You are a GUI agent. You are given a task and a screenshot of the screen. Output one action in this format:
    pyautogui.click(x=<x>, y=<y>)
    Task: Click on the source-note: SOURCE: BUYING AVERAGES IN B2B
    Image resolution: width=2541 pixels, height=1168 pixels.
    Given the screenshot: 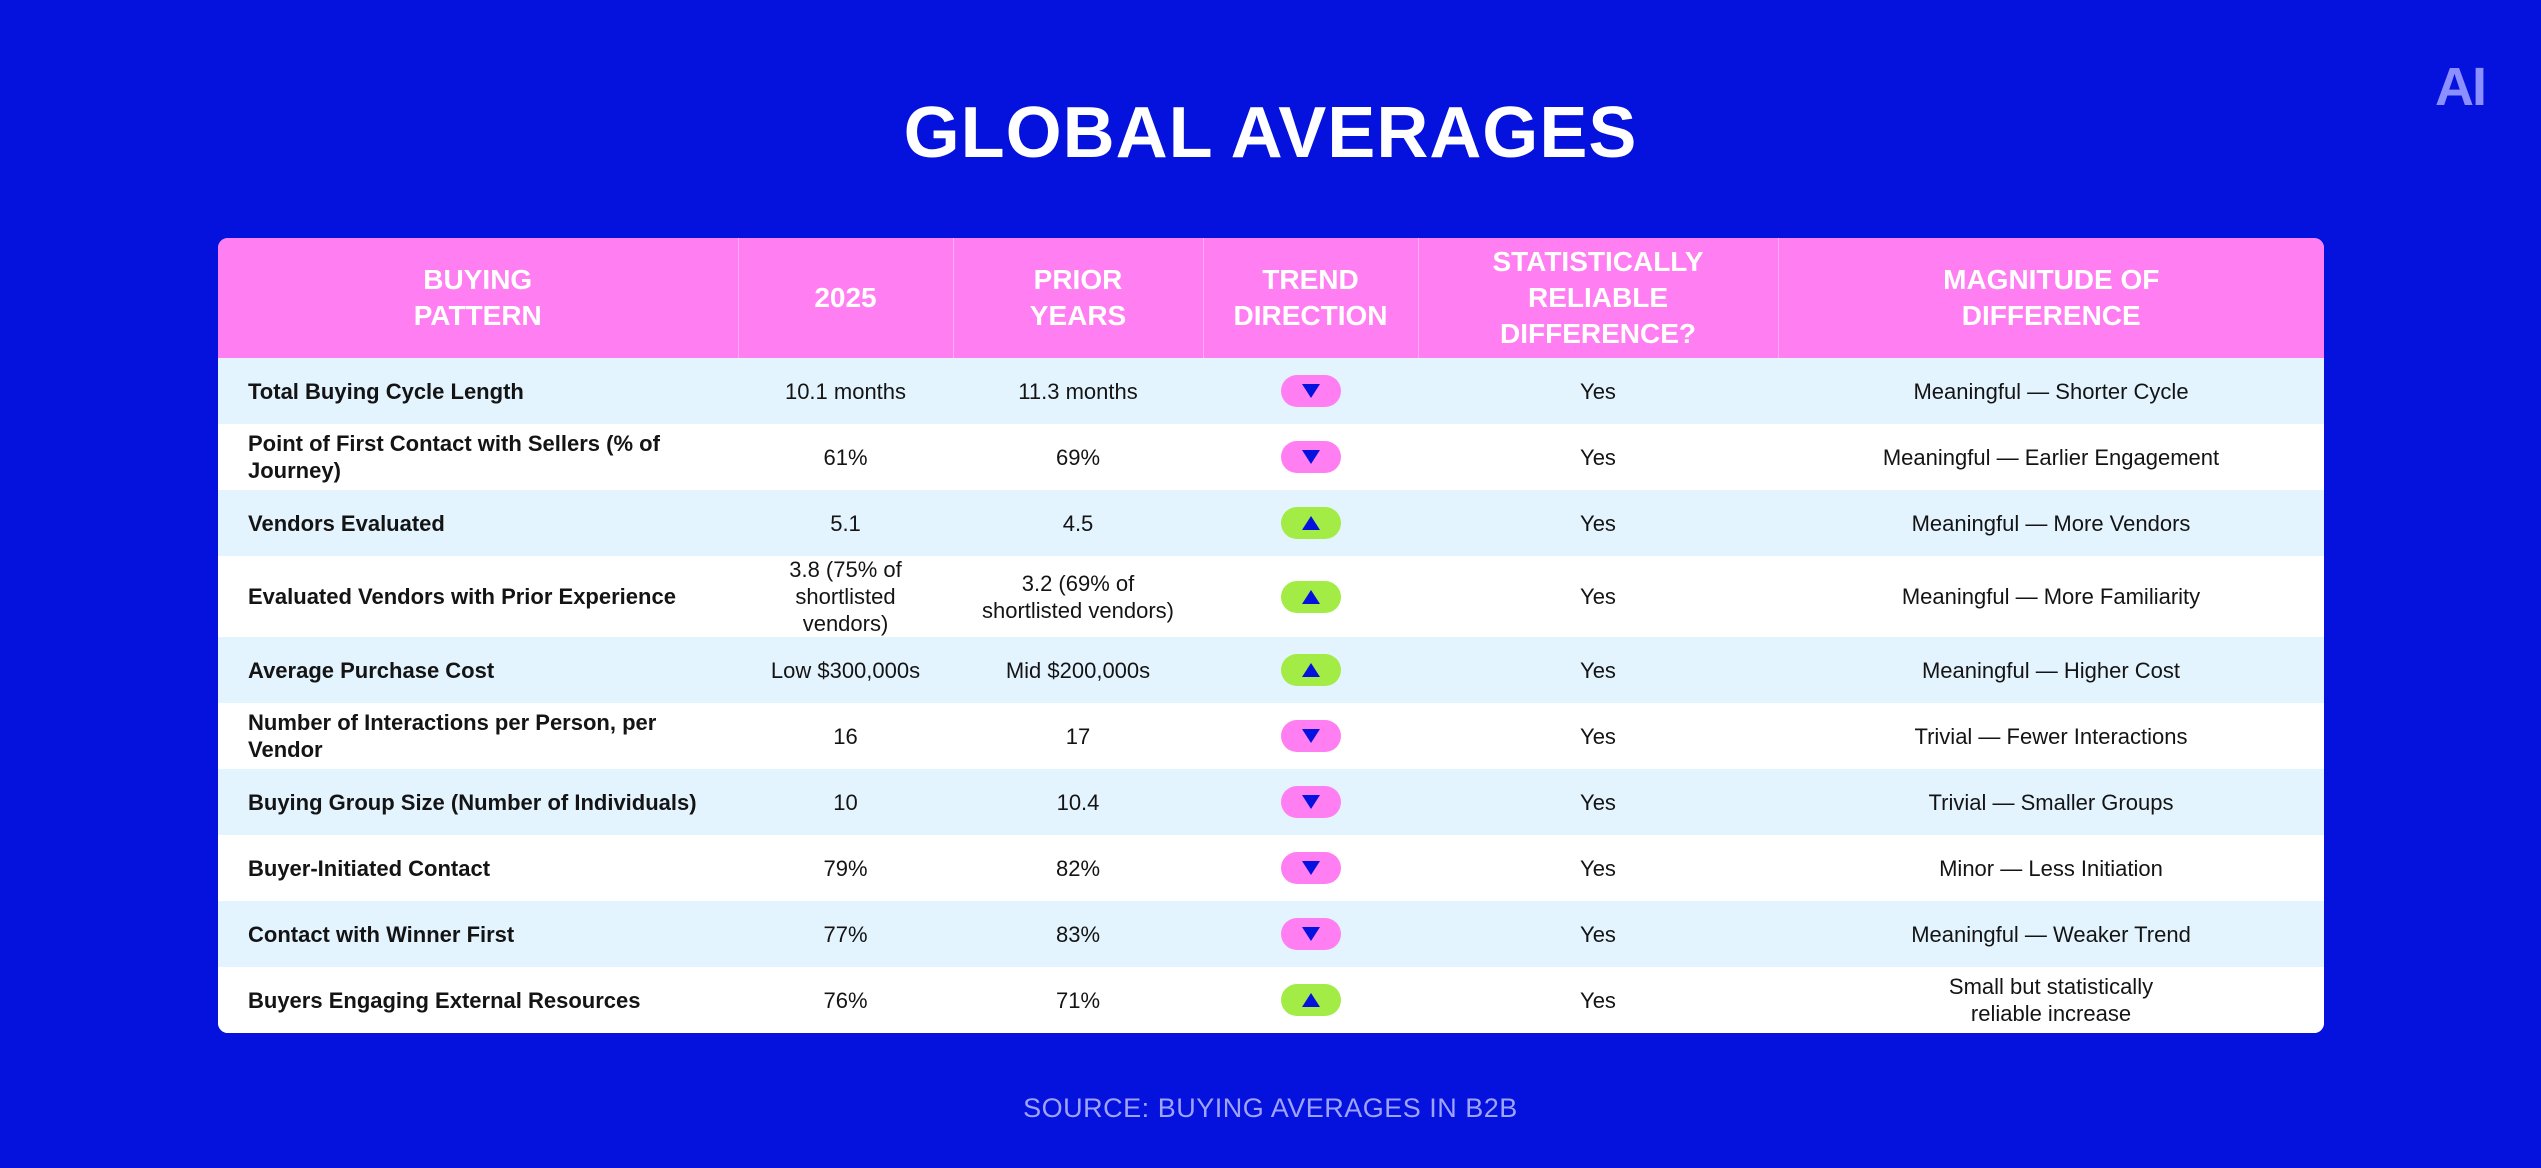 What is the action you would take?
    pyautogui.click(x=1270, y=1108)
    